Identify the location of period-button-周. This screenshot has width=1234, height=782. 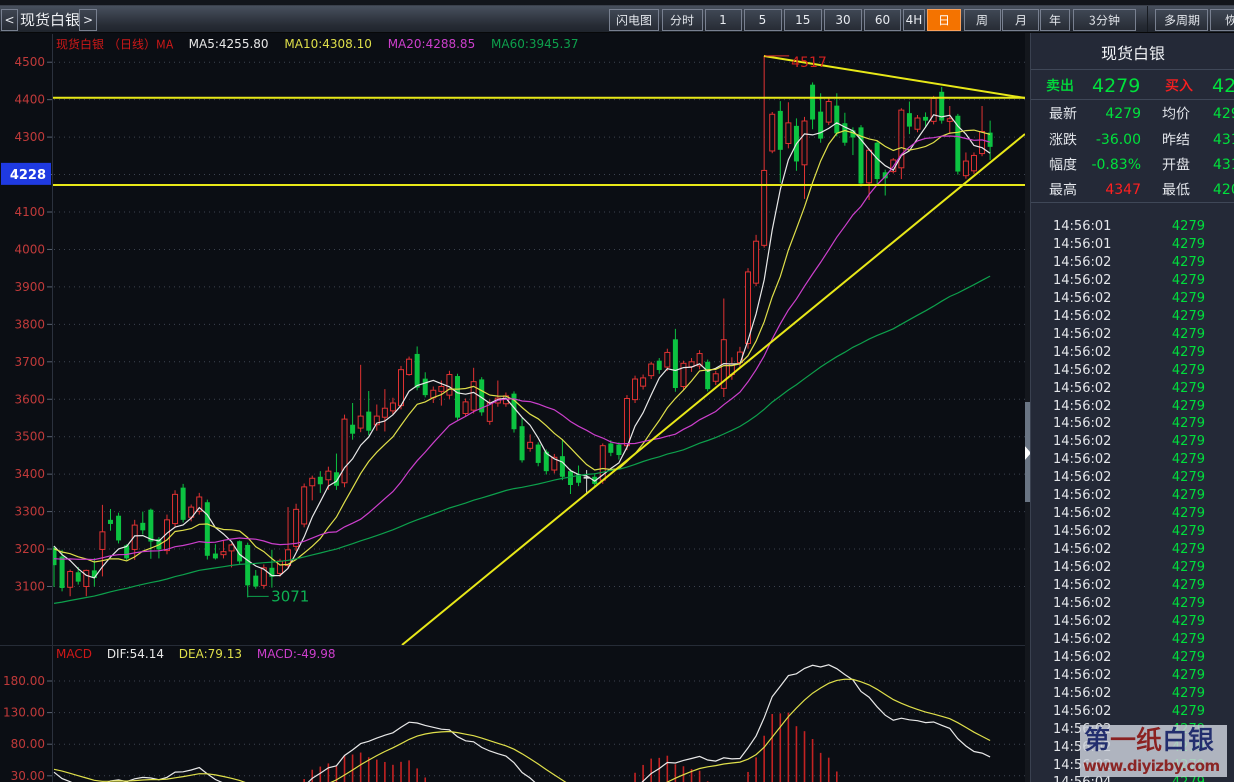
(982, 20).